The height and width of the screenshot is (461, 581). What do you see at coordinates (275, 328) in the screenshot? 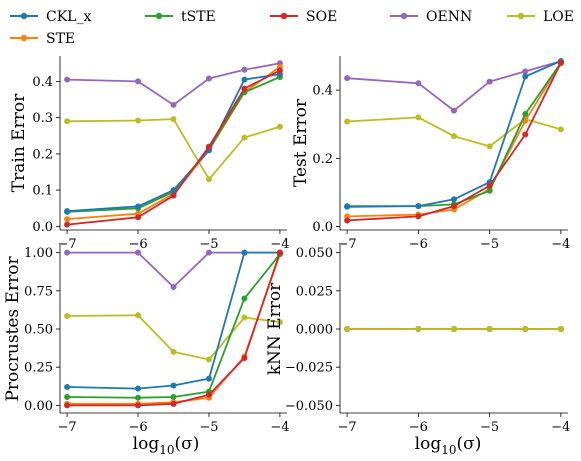
I see `y-axis-label: kNN Error` at bounding box center [275, 328].